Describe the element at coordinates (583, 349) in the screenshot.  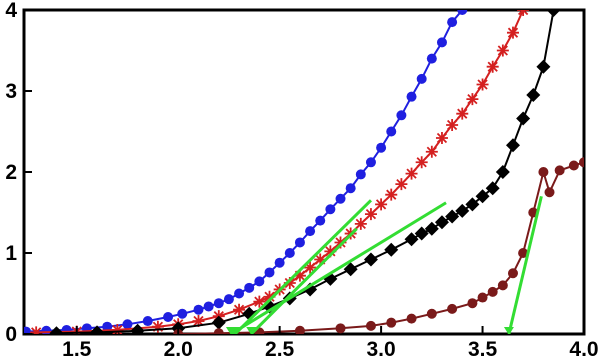
I see `x-tick-label: 4.0` at that location.